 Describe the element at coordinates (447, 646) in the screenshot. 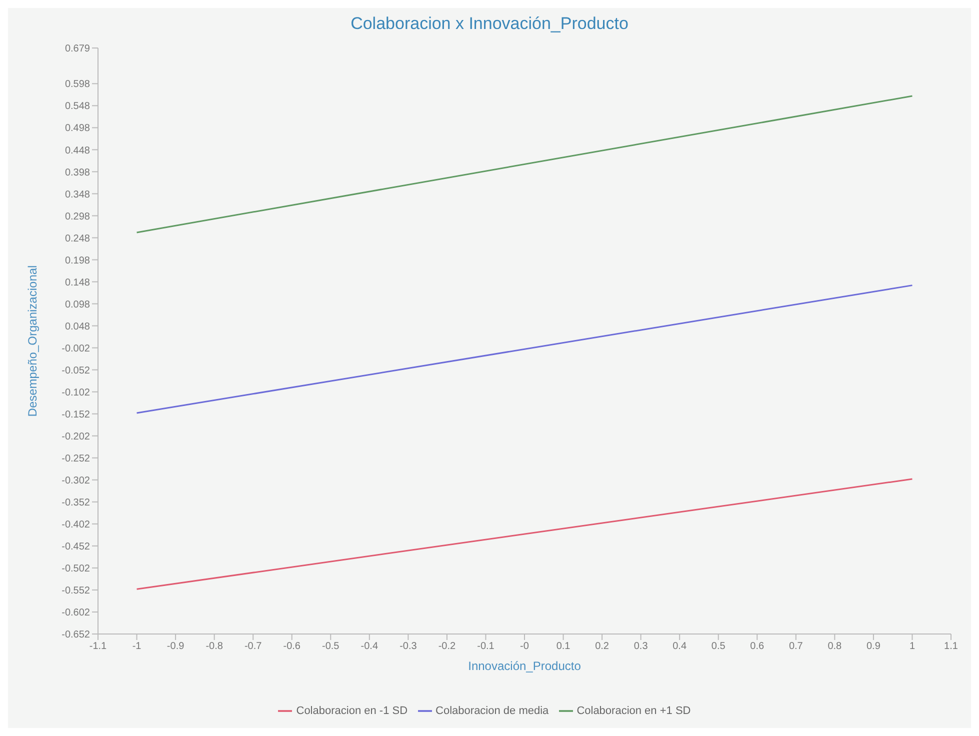

I see `x-tick-label: -0.2` at that location.